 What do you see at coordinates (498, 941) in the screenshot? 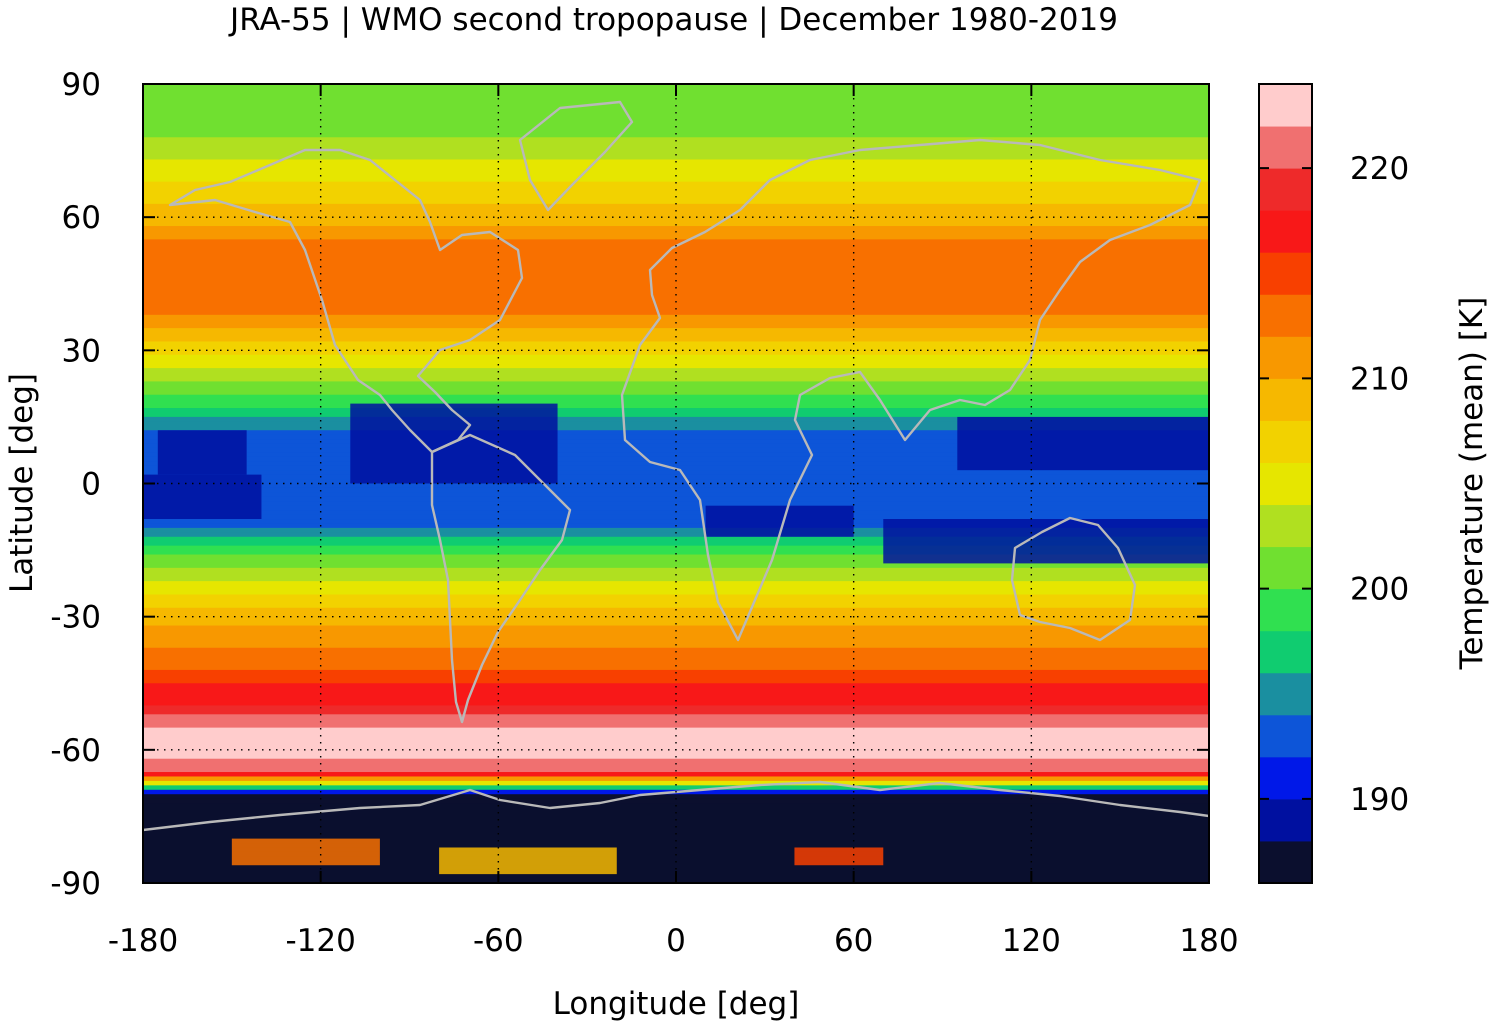
I see `x-tick-label: -60` at bounding box center [498, 941].